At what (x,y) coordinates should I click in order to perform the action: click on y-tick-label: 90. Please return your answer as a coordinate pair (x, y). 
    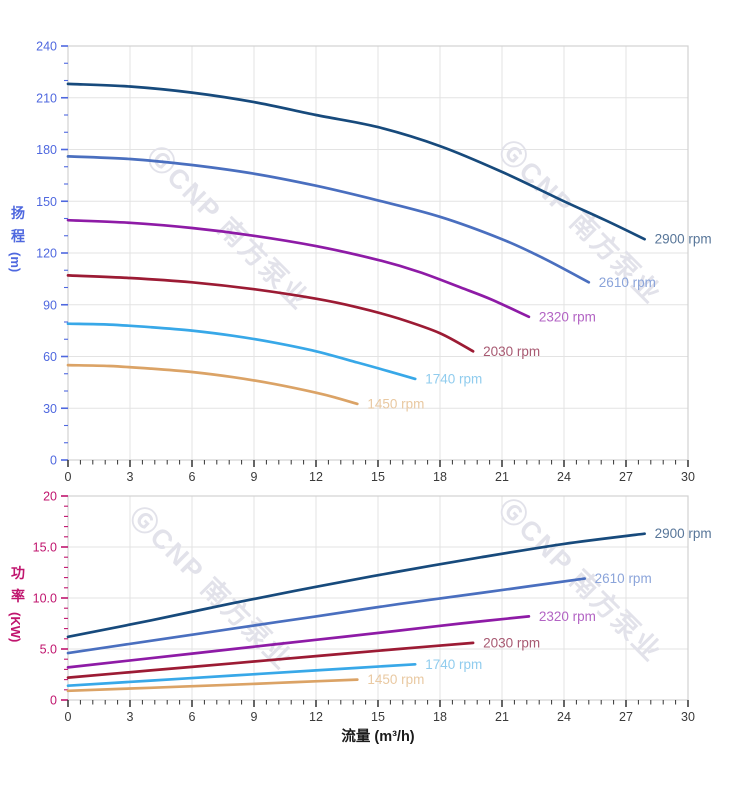
    Looking at the image, I should click on (50, 305).